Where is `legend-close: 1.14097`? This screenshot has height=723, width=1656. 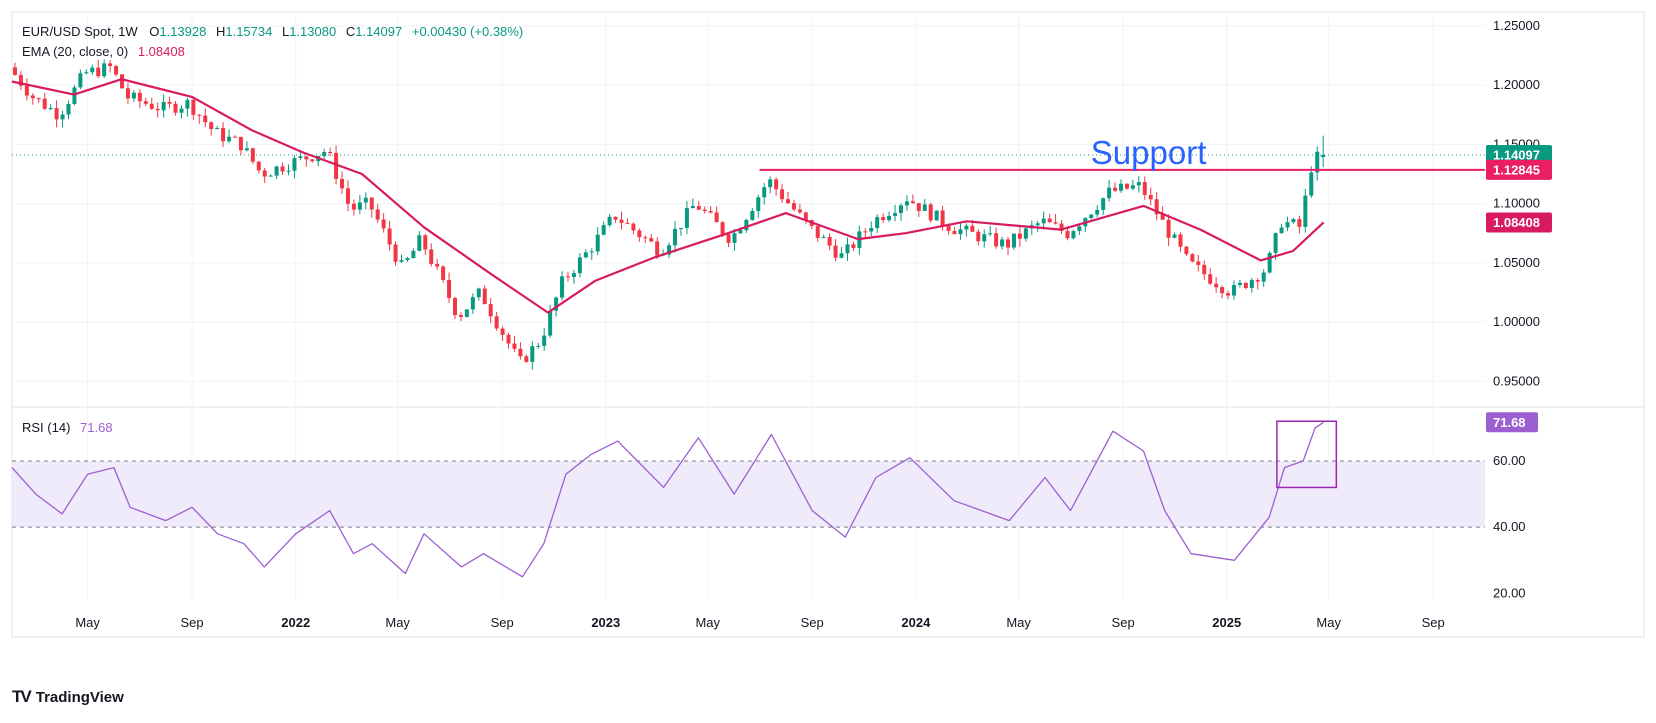 legend-close: 1.14097 is located at coordinates (378, 31).